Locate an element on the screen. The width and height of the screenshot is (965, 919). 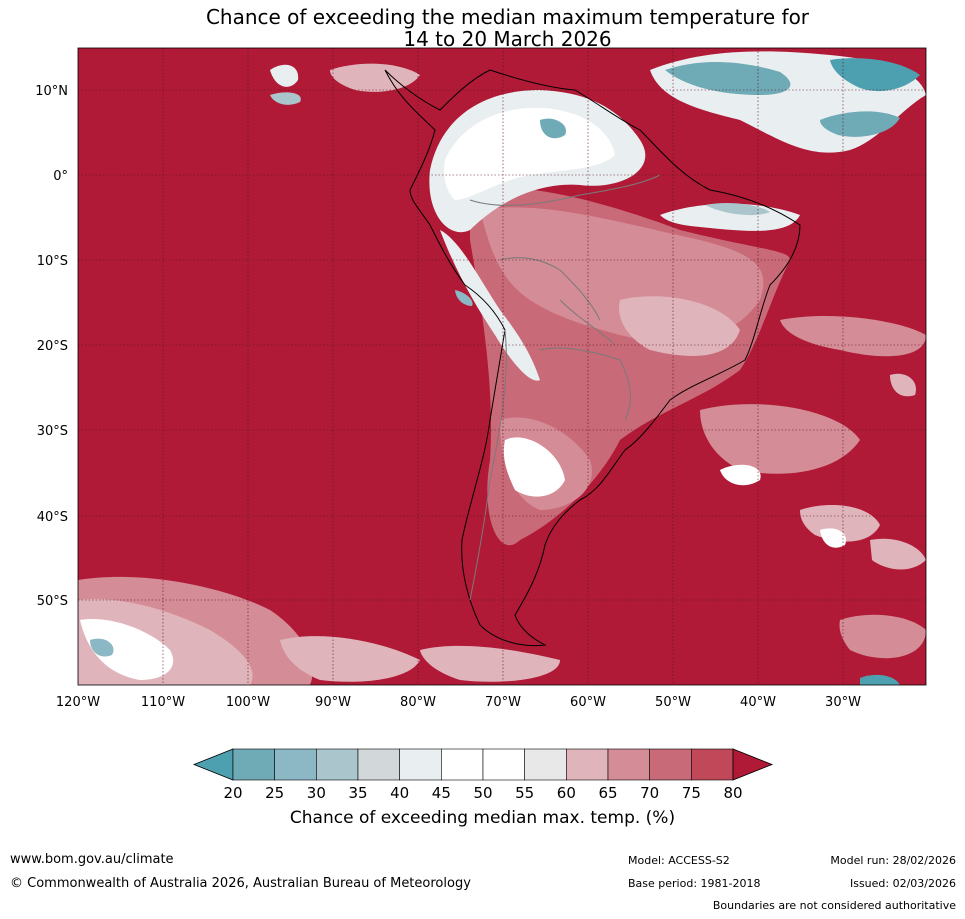
longitude-label: 50°W is located at coordinates (673, 702).